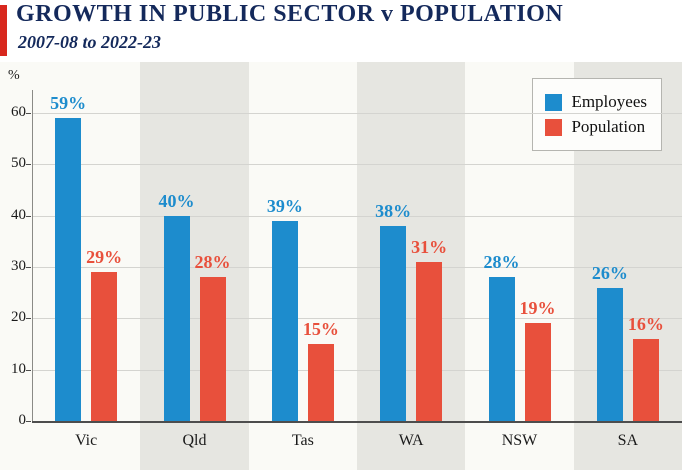 This screenshot has height=470, width=682. I want to click on legend: Employees Population, so click(597, 114).